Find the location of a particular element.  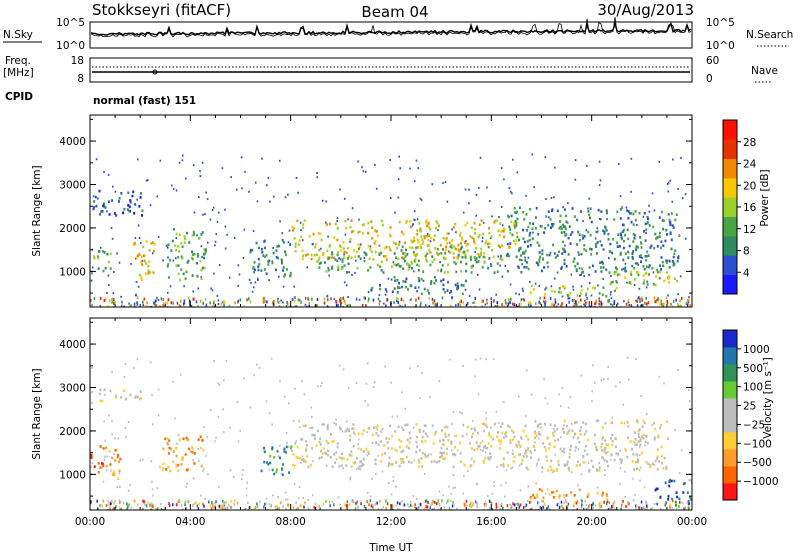

power-colorbar-label: Power [dB] is located at coordinates (765, 197).